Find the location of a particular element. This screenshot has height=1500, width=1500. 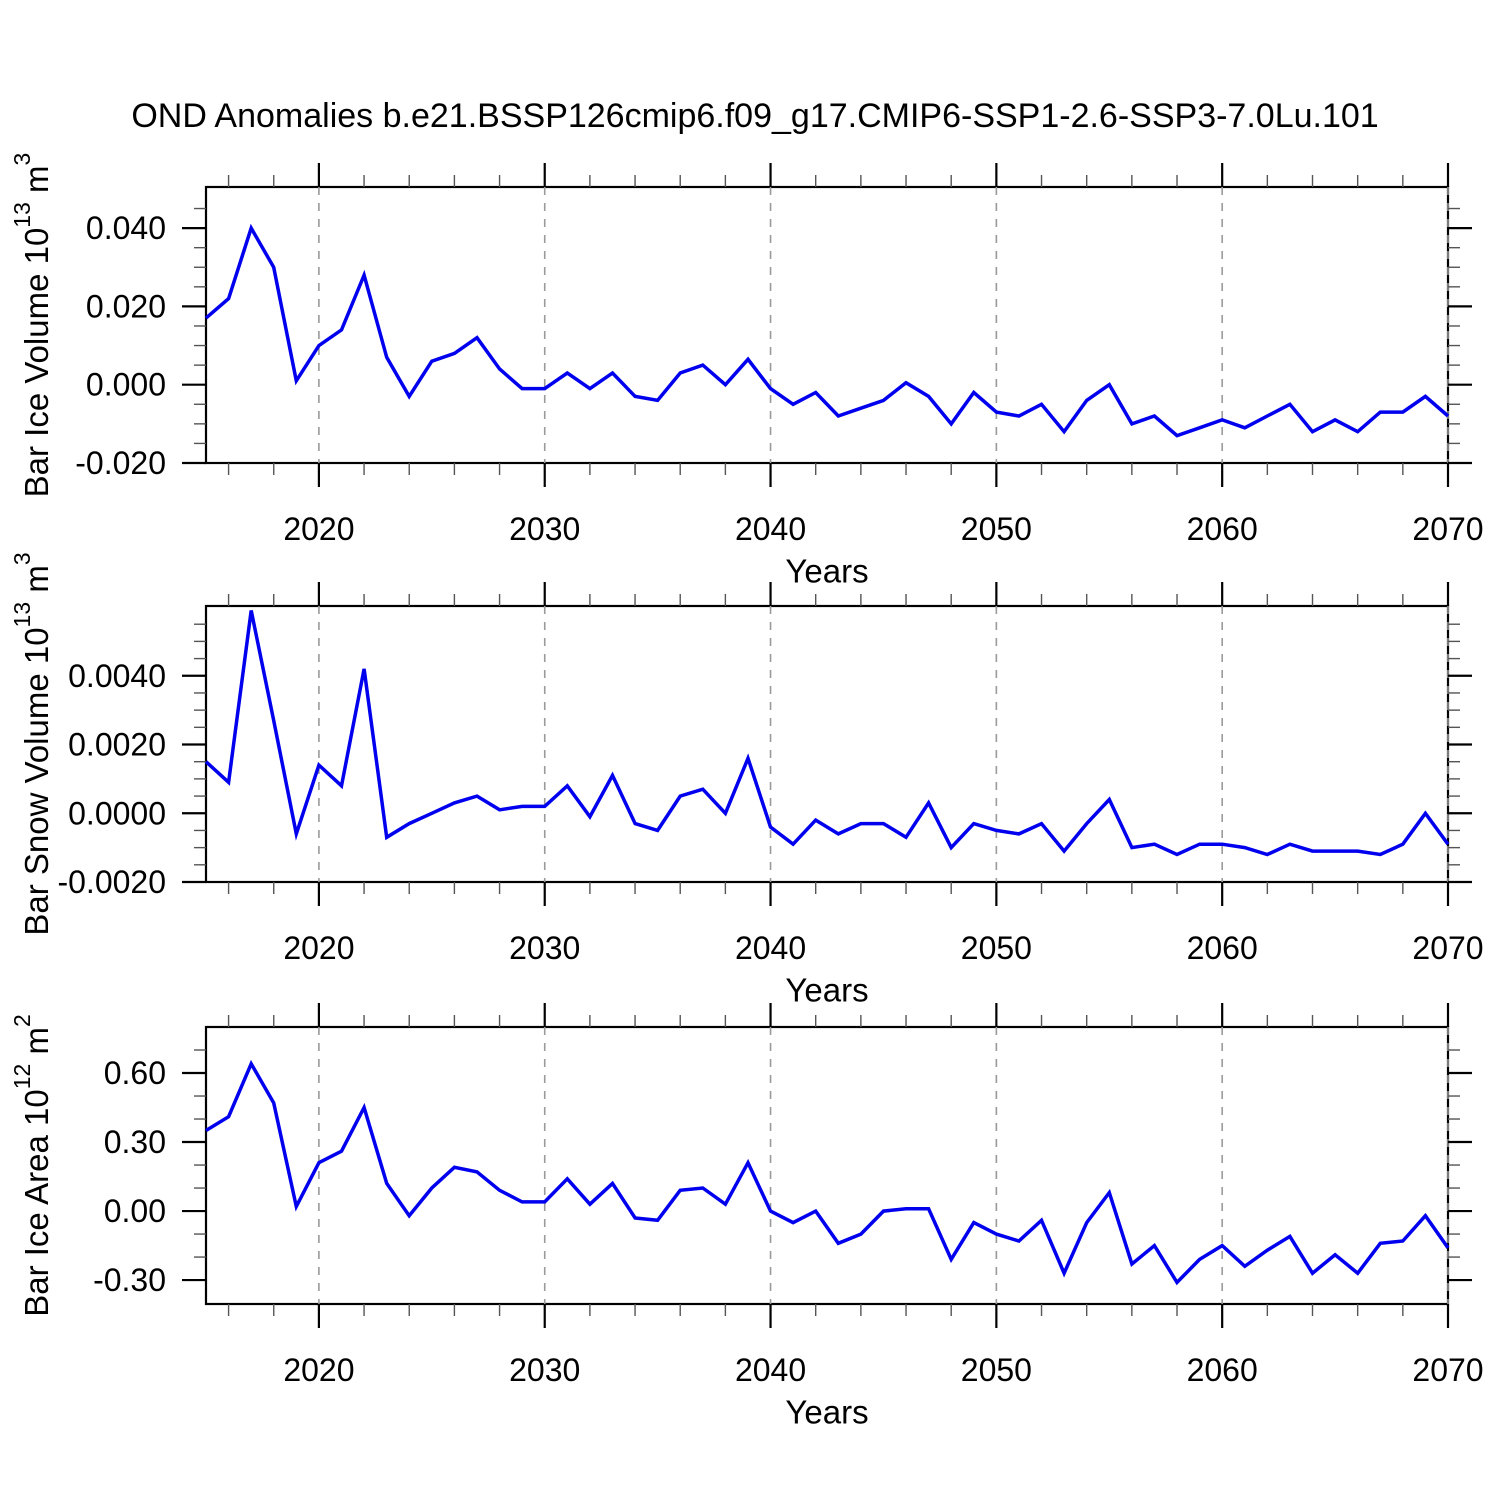

y-tick-label: 0.0000 is located at coordinates (117, 813).